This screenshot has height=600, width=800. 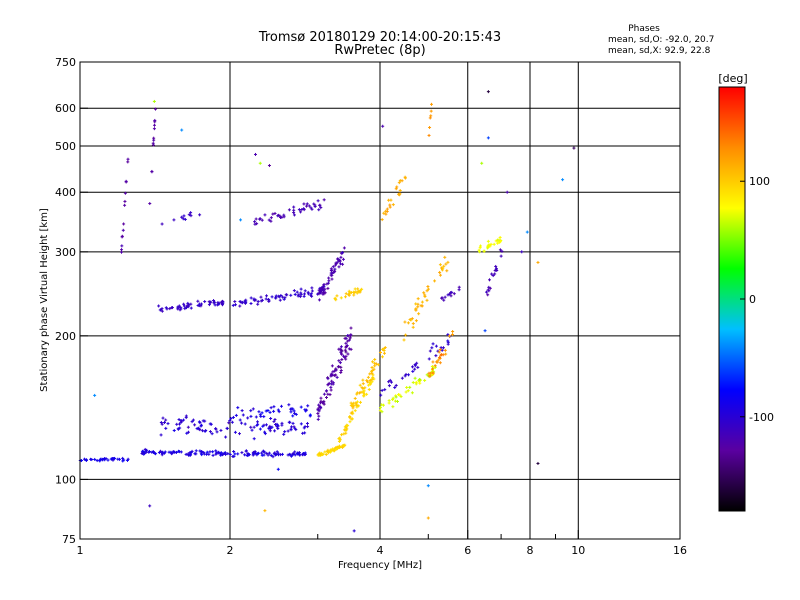 What do you see at coordinates (578, 550) in the screenshot?
I see `x-tick-label: 10` at bounding box center [578, 550].